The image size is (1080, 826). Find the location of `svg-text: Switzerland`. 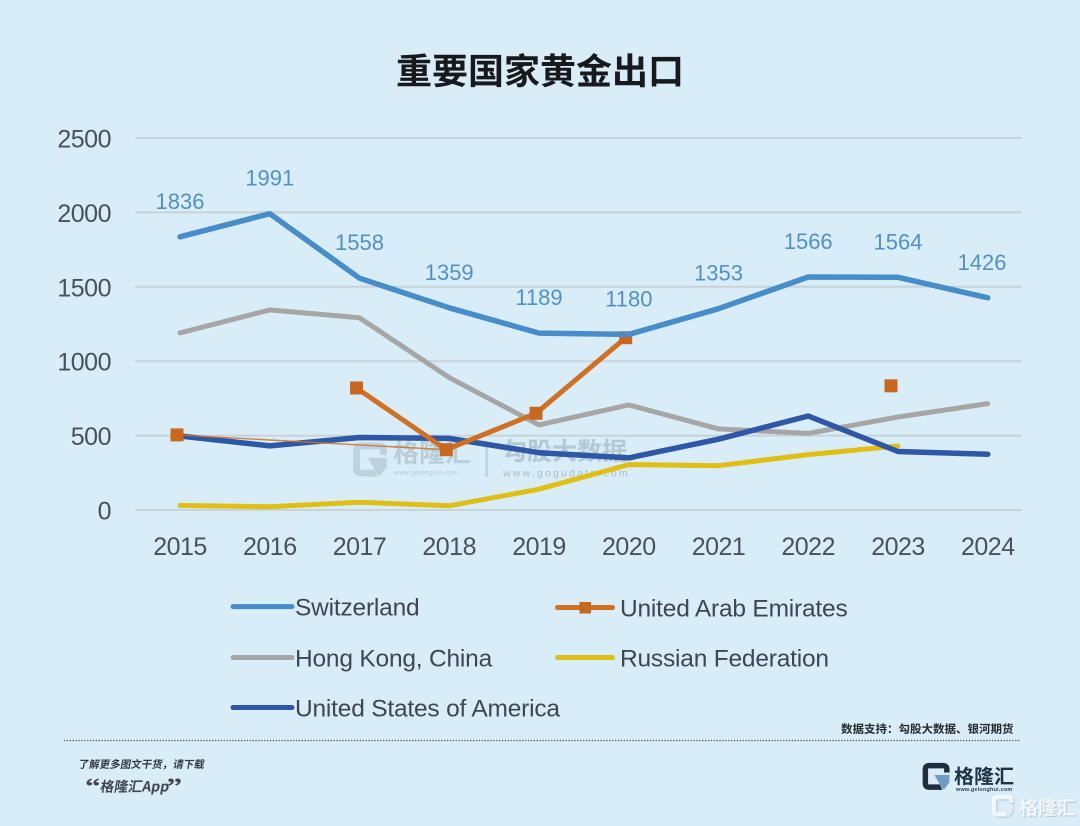

svg-text: Switzerland is located at coordinates (357, 608).